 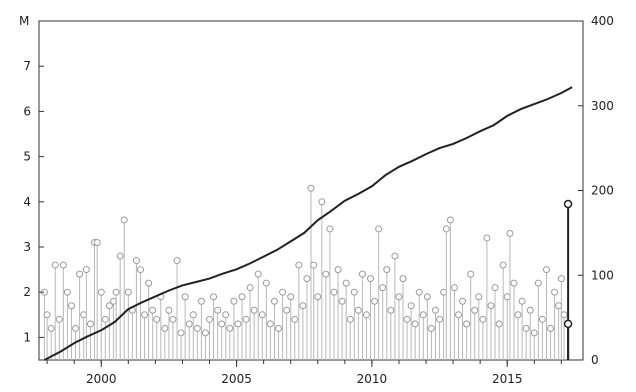 What do you see at coordinates (27, 247) in the screenshot?
I see `left-tick-label: 3` at bounding box center [27, 247].